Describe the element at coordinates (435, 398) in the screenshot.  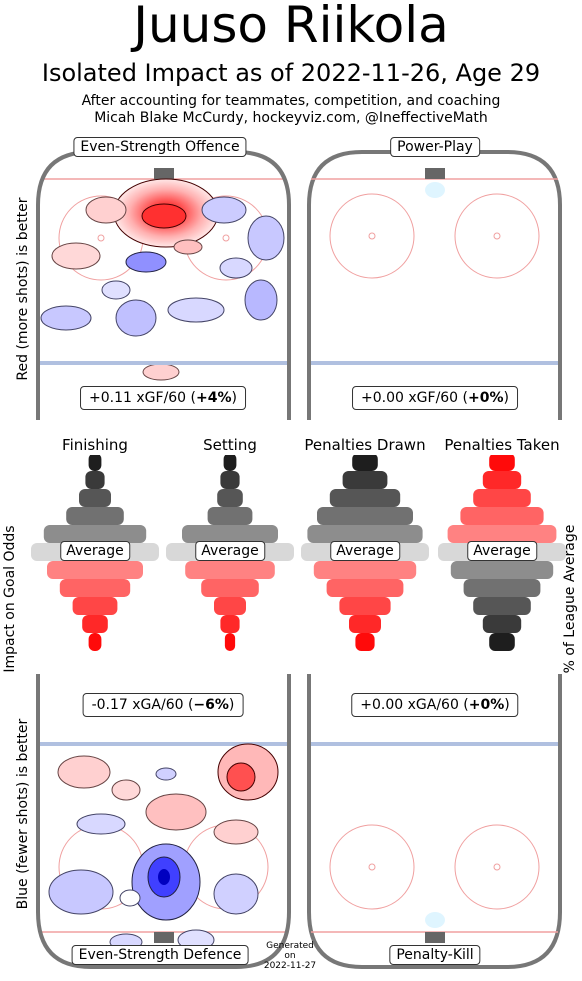
I see `power-play-stat: +0.00 xGF/60 (+0%)` at that location.